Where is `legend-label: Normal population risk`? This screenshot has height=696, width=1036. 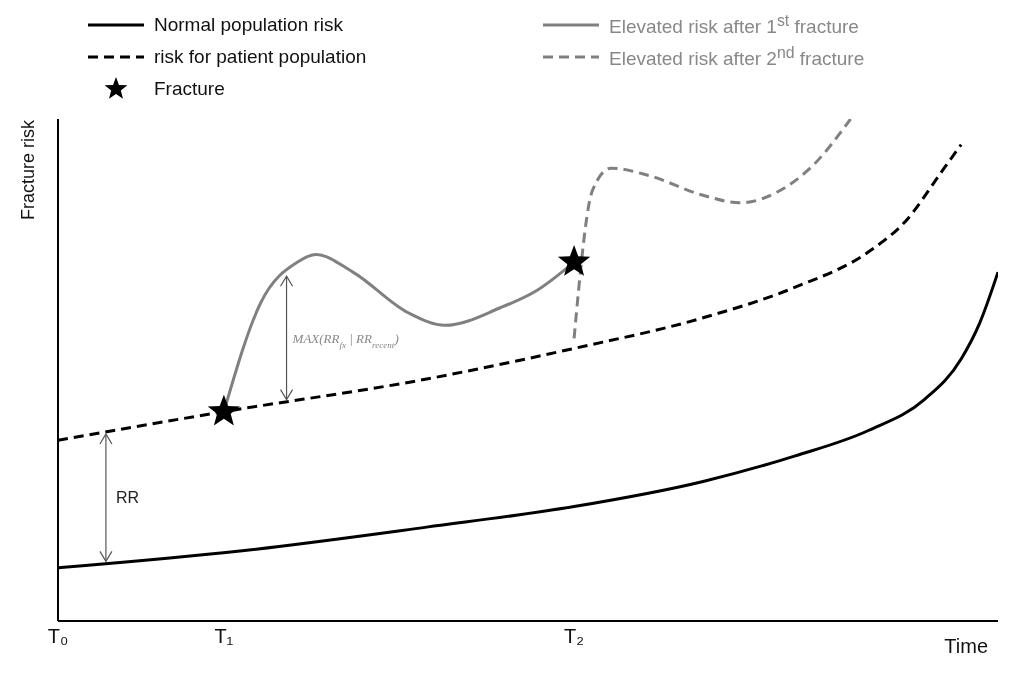 legend-label: Normal population risk is located at coordinates (249, 25).